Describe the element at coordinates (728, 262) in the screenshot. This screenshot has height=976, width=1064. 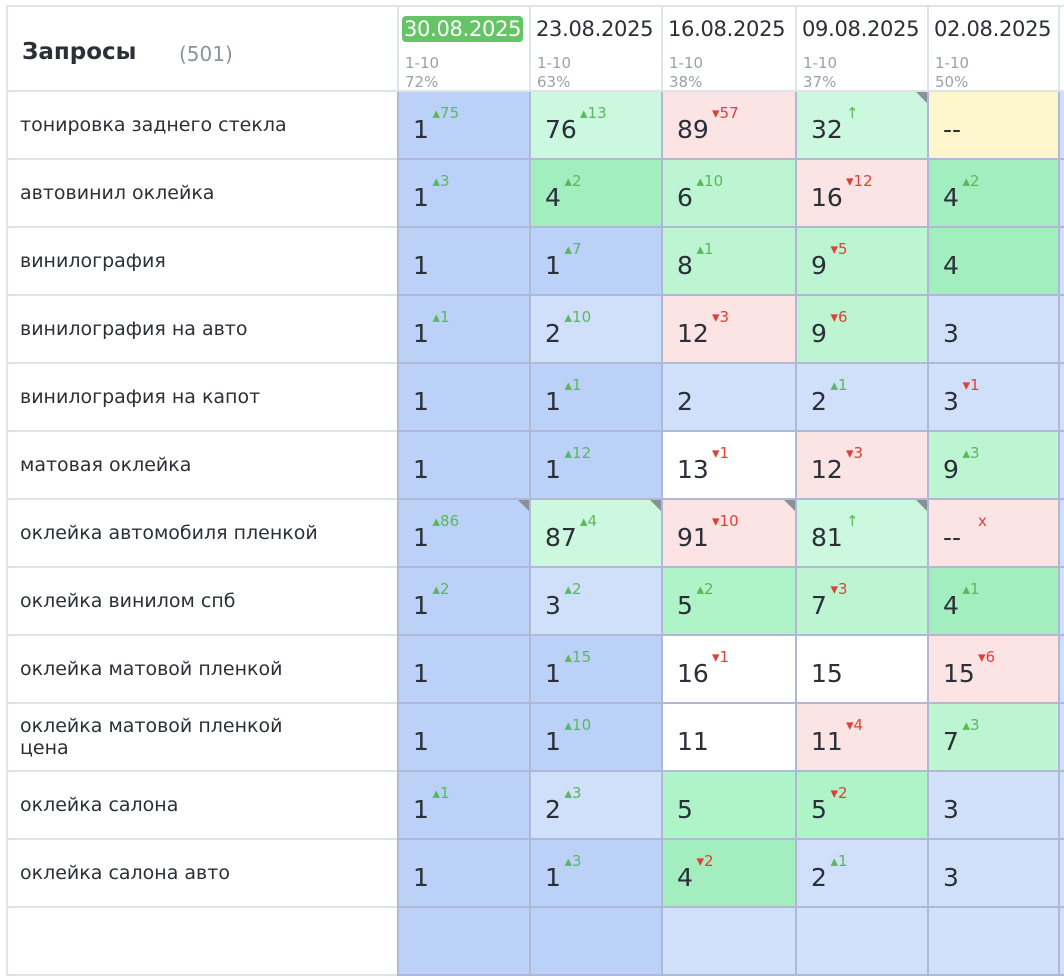
I see `position-cell: 8 ▴1` at that location.